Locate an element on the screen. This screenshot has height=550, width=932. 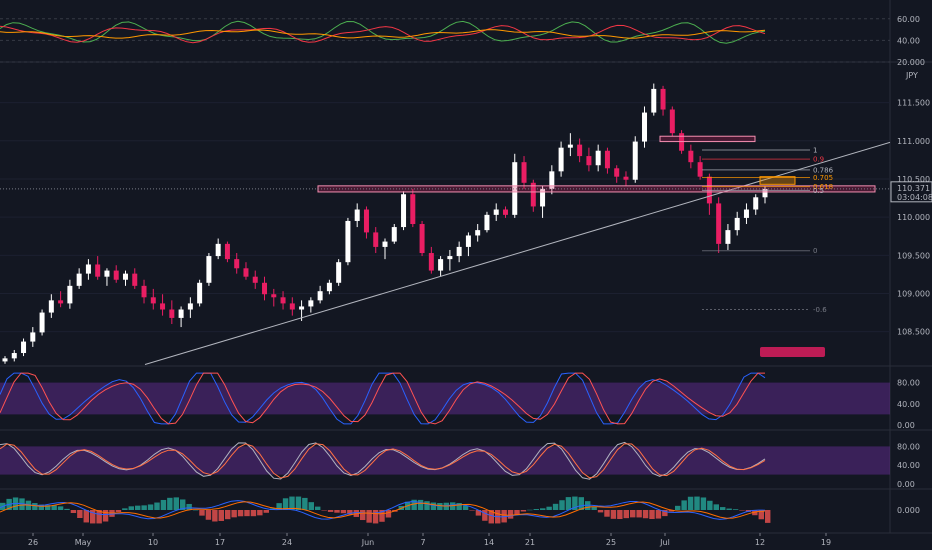
time-tick-label: 24 is located at coordinates (287, 542).